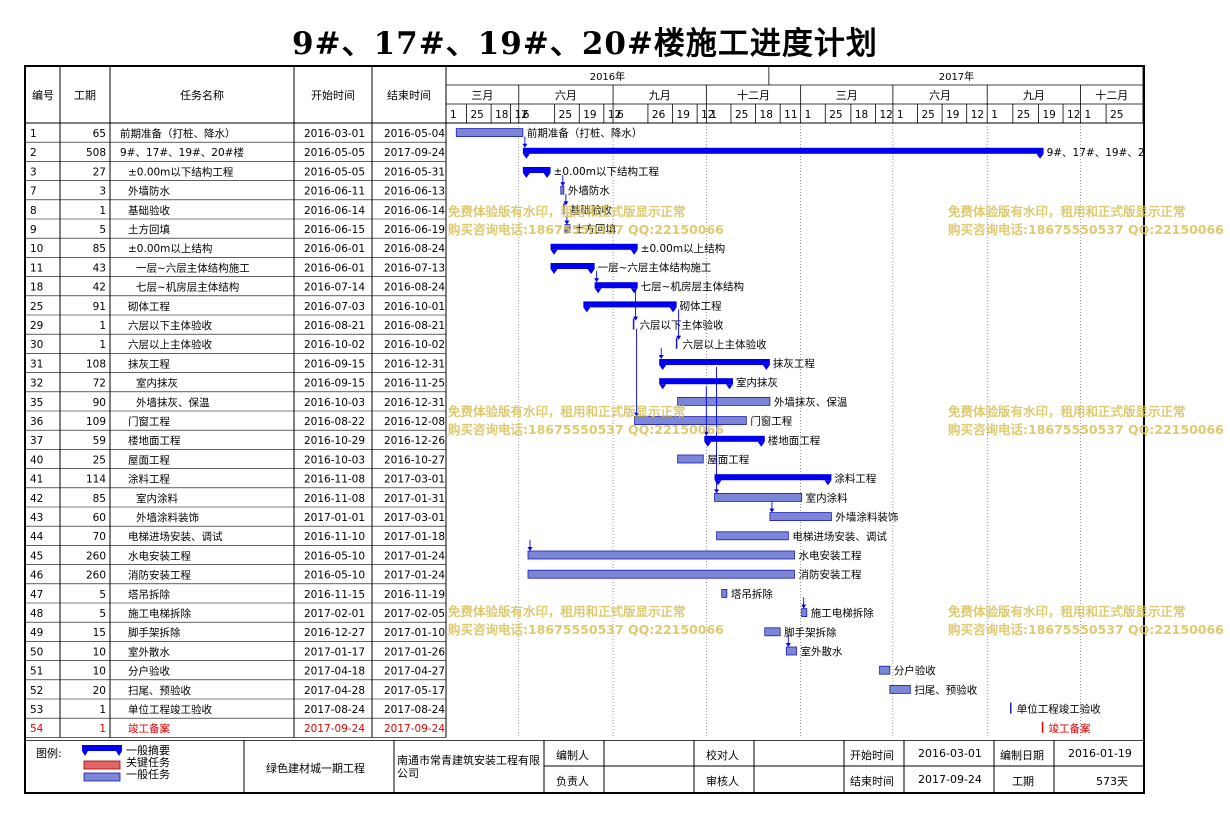  Describe the element at coordinates (334, 672) in the screenshot. I see `cell-start: 2017-04-18` at that location.